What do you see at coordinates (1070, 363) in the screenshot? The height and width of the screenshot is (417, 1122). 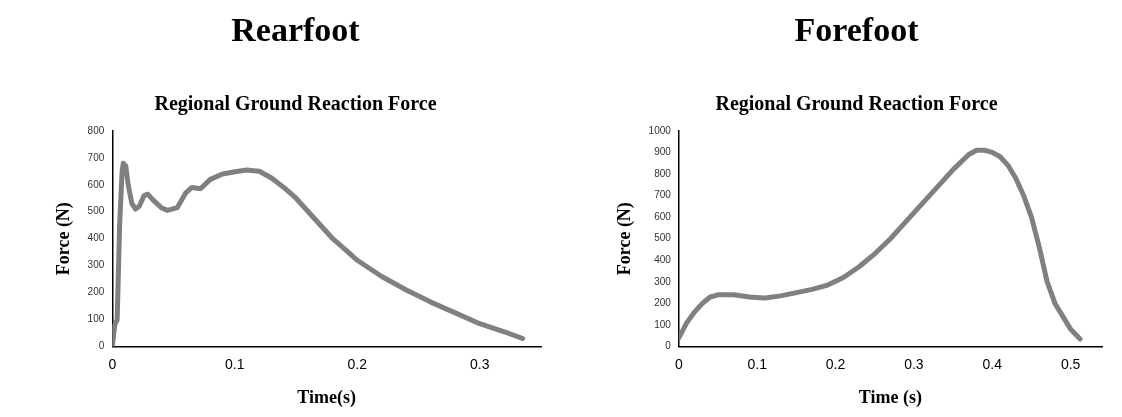 I see `x-tick-label: 0.5` at bounding box center [1070, 363].